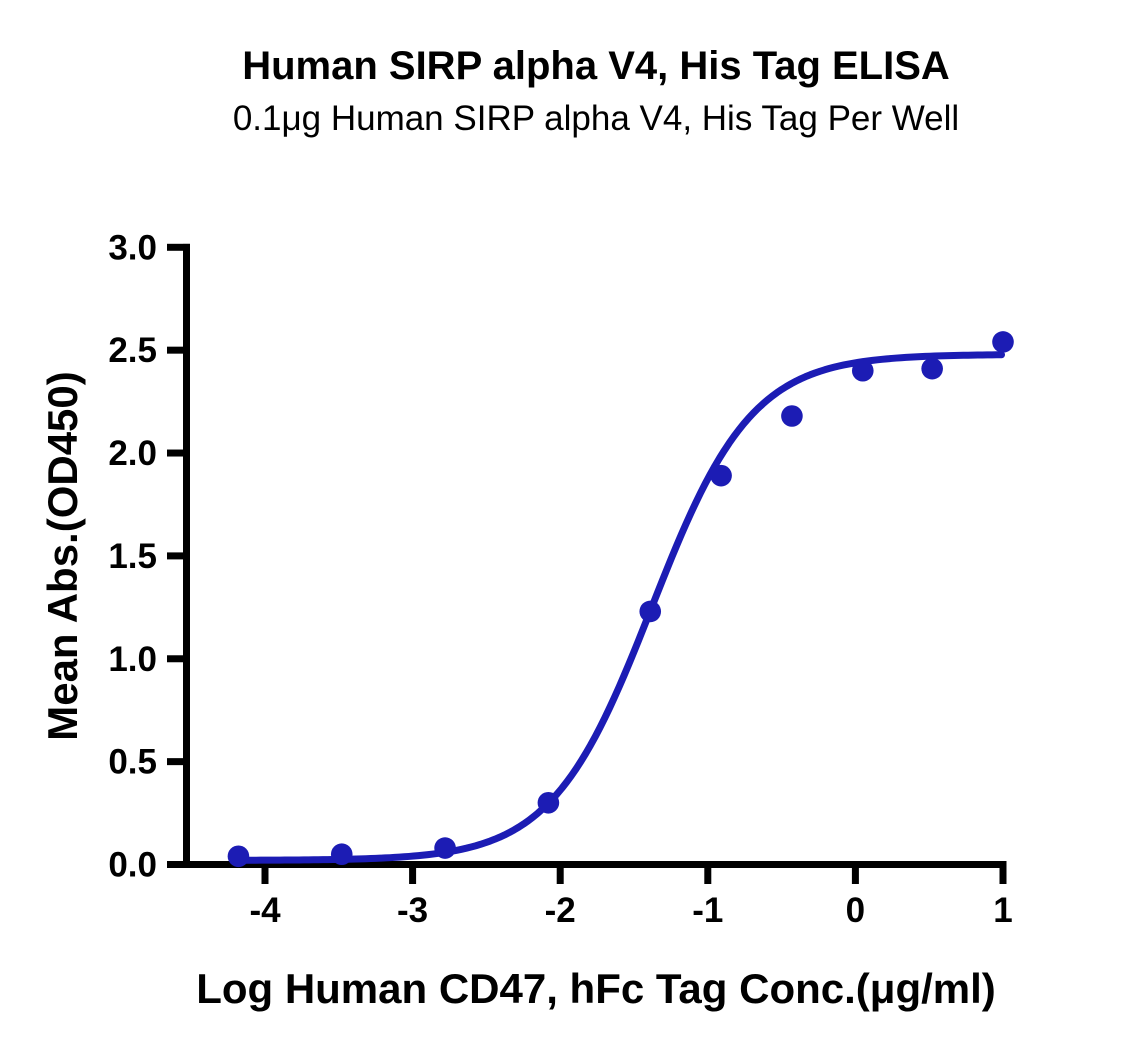 The image size is (1128, 1038). I want to click on y-tick-label: 3.0, so click(132, 247).